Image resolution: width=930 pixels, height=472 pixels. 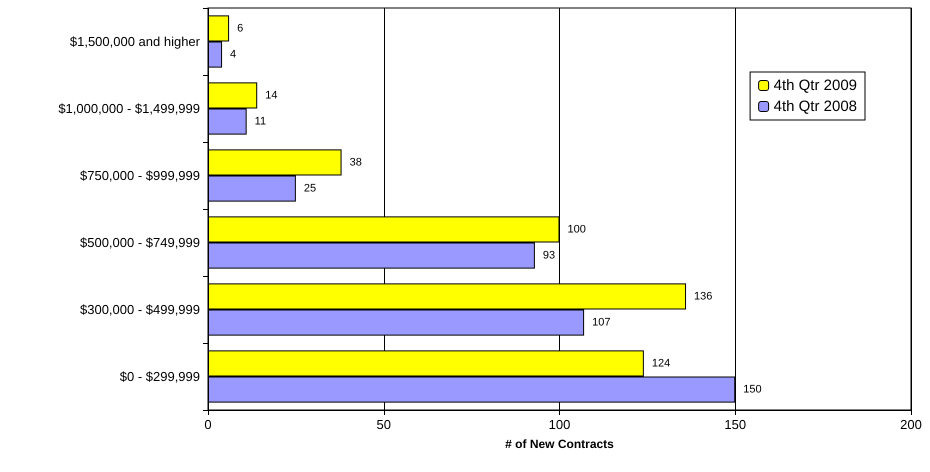 I want to click on x-tick-label: 200, so click(x=911, y=424).